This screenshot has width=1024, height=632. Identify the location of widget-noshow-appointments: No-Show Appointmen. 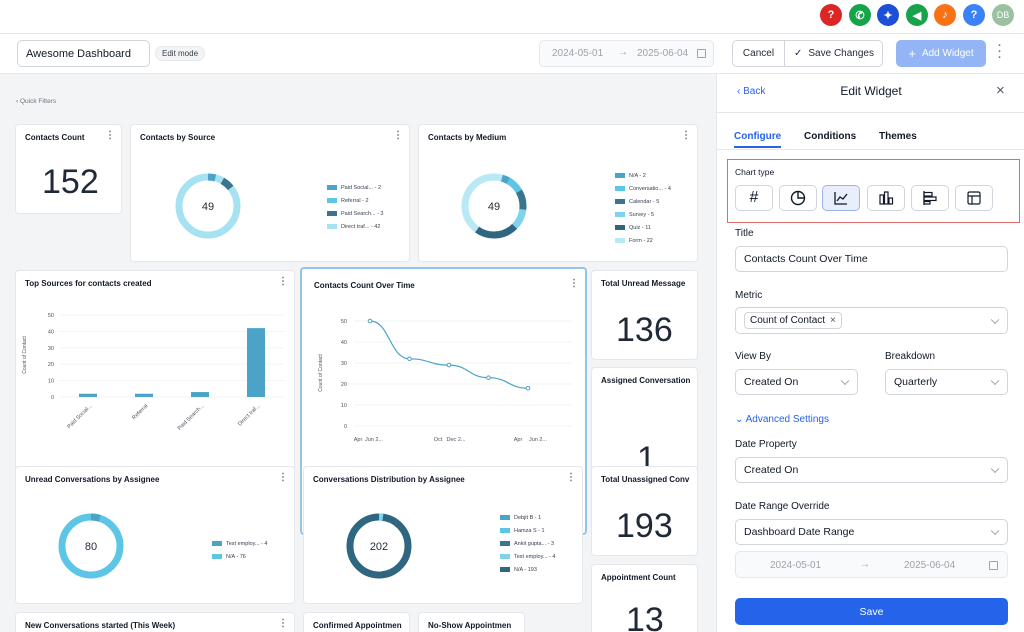
(471, 622).